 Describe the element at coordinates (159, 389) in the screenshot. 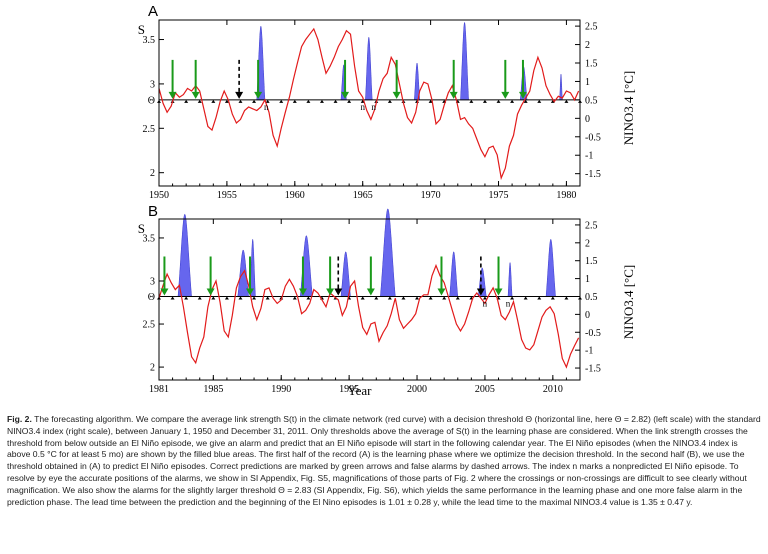

I see `x-tick-label: 1981` at that location.